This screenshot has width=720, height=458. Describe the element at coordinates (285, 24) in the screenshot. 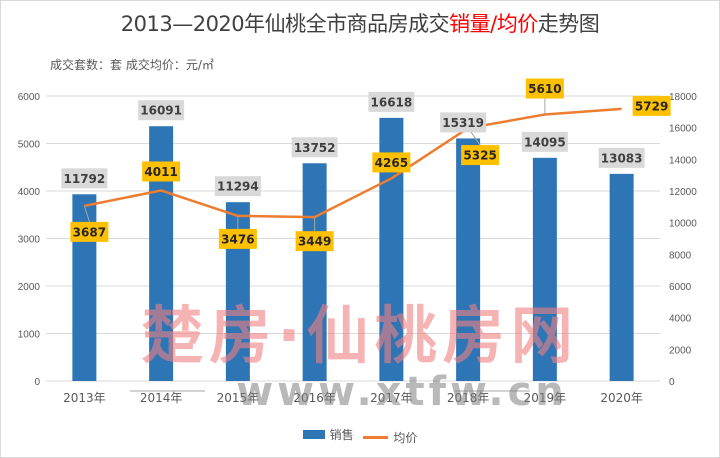

I see `chart-title-prefix: 2013—2020年仙桃全市商品房成交` at that location.